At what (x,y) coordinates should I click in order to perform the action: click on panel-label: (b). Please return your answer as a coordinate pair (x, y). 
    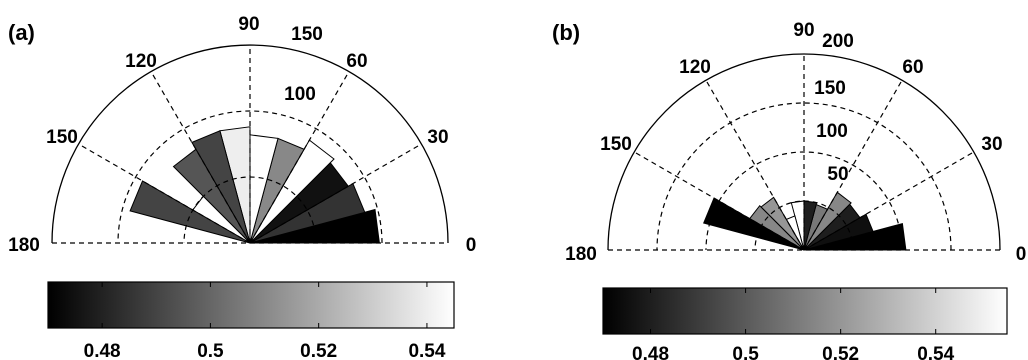
    Looking at the image, I should click on (566, 32).